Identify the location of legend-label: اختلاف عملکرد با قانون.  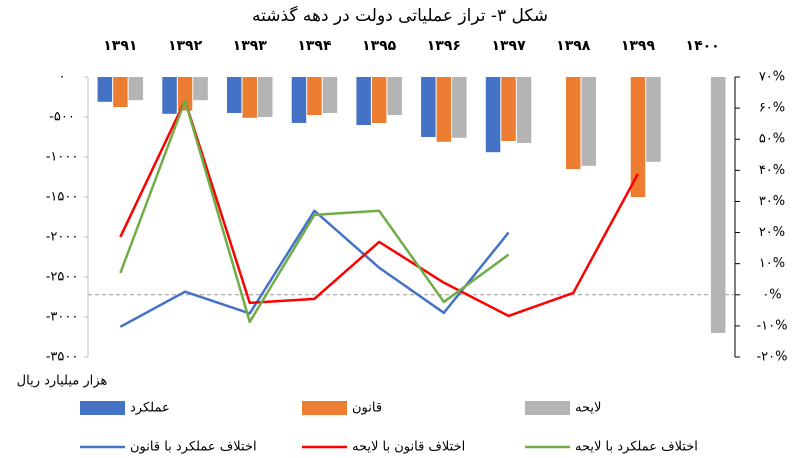
(193, 447).